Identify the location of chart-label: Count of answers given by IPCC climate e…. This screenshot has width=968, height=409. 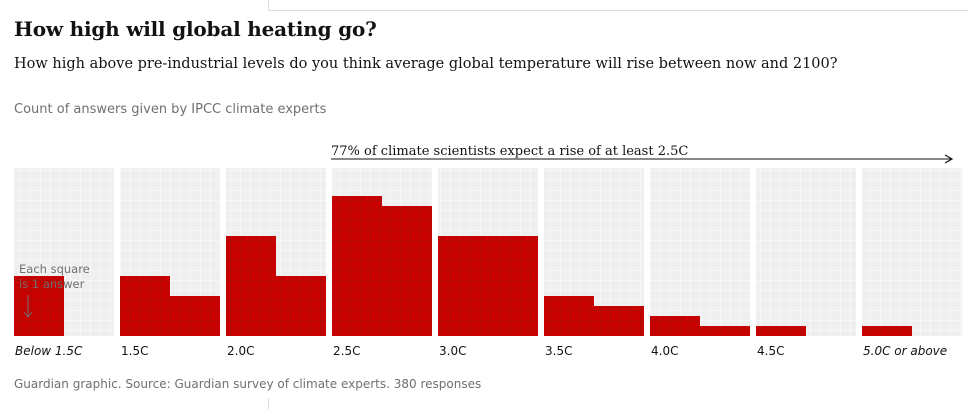
(170, 109).